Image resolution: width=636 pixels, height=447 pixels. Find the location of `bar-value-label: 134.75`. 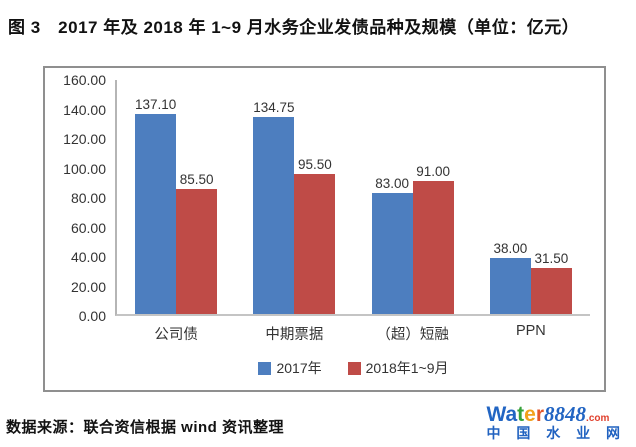

bar-value-label: 134.75 is located at coordinates (274, 107).